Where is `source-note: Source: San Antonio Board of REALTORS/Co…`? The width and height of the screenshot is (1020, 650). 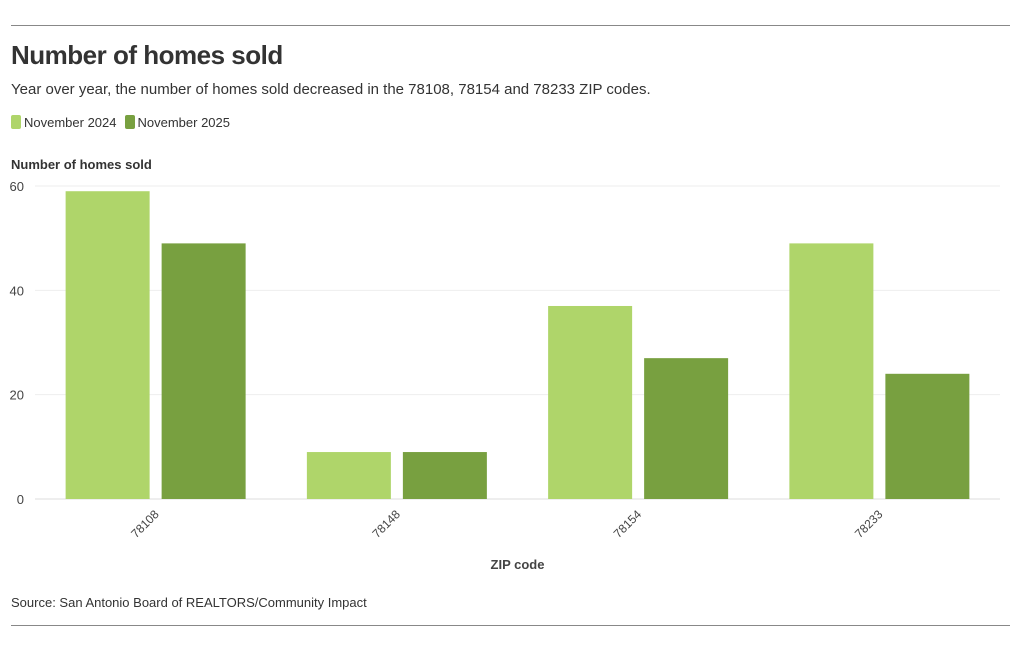
source-note: Source: San Antonio Board of REALTORS/Co… is located at coordinates (189, 602).